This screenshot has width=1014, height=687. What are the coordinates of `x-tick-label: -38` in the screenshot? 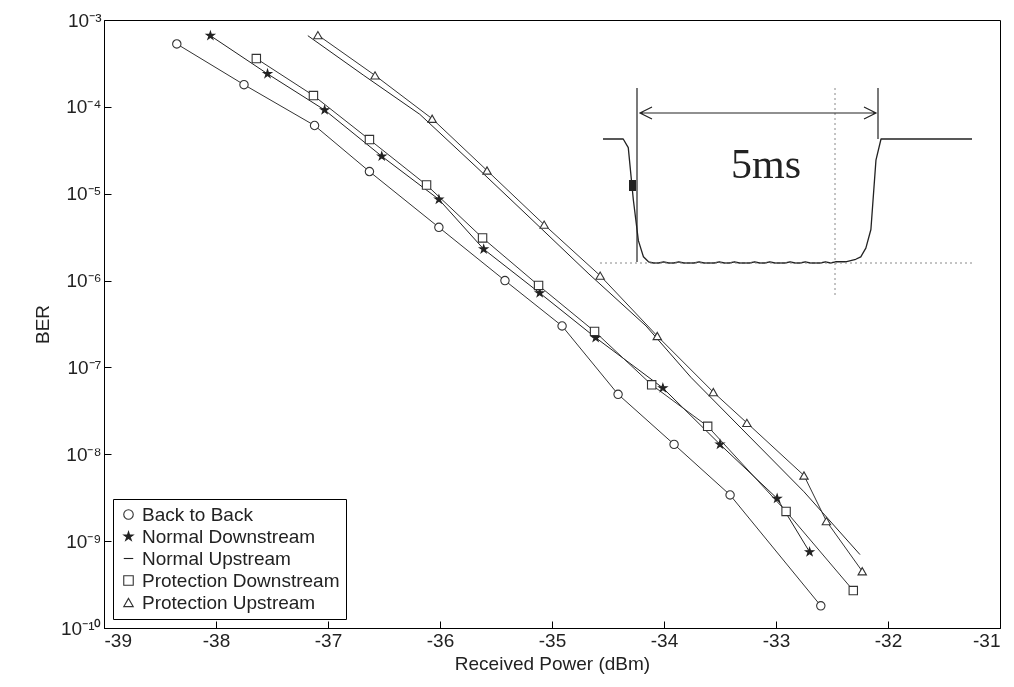 It's located at (216, 640).